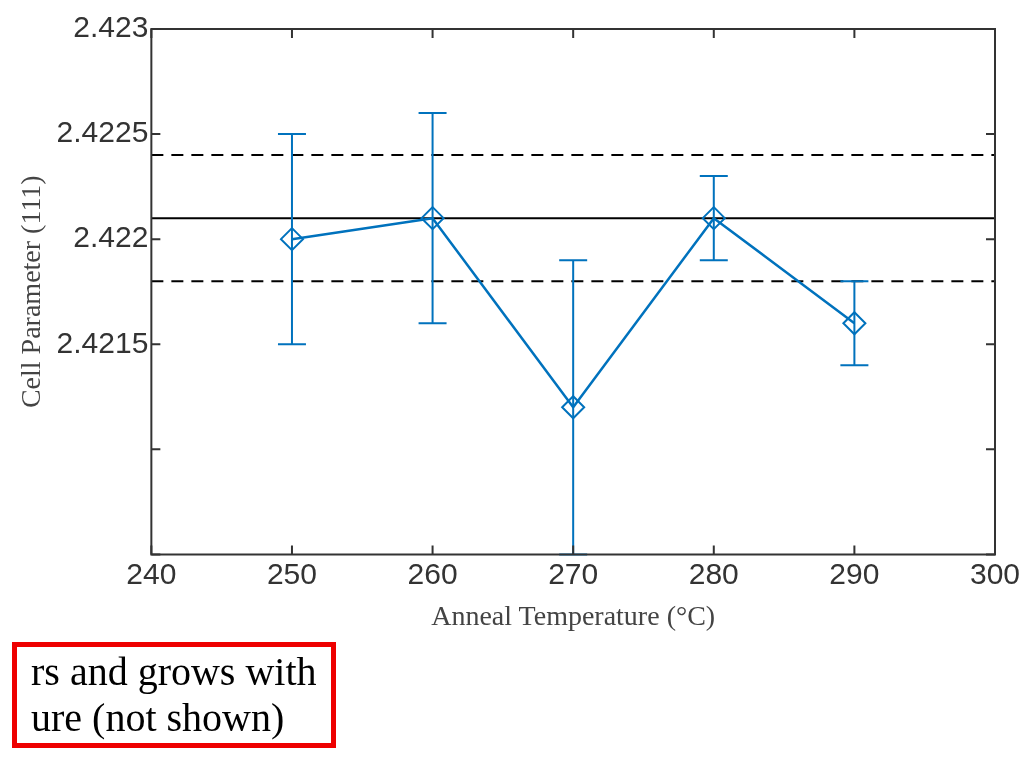 This screenshot has height=776, width=1033. I want to click on x-tick-label: 270, so click(573, 573).